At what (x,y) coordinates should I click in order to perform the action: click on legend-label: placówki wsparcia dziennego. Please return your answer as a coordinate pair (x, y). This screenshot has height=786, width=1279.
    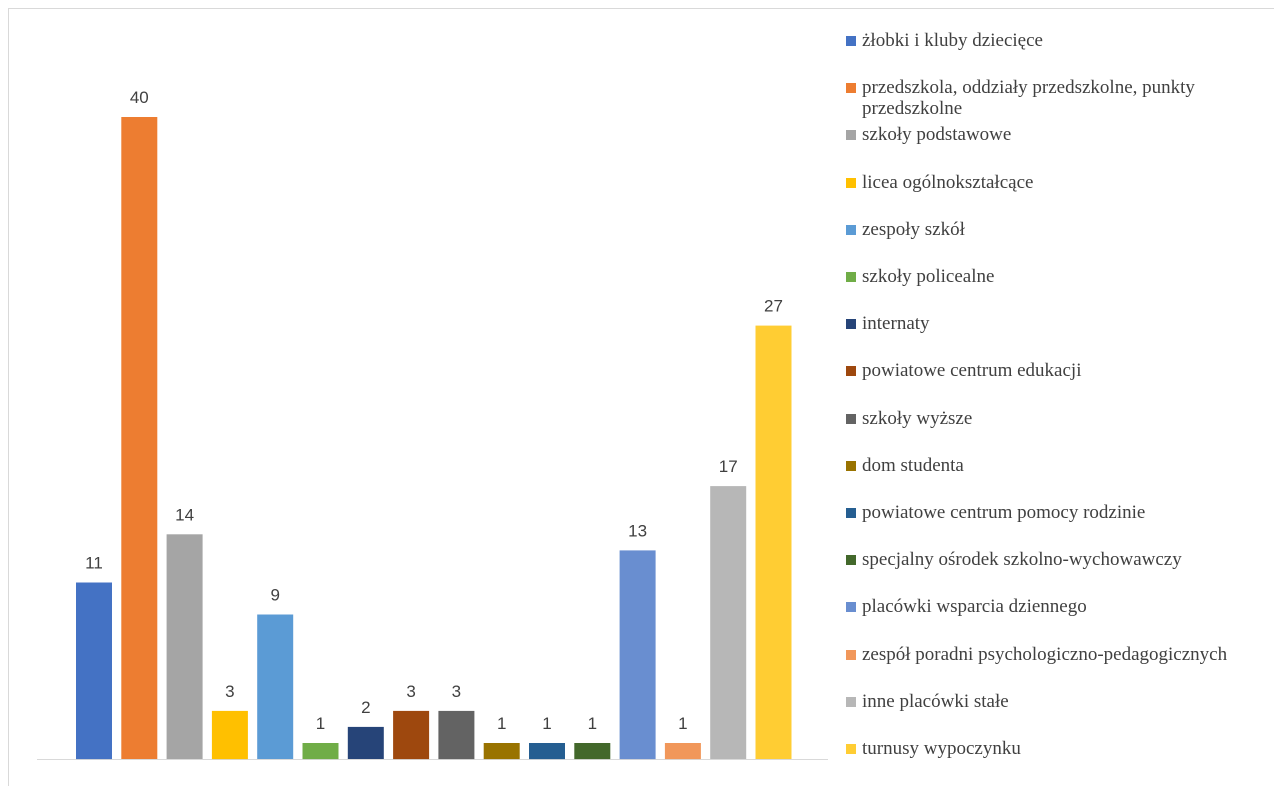
    Looking at the image, I should click on (974, 607).